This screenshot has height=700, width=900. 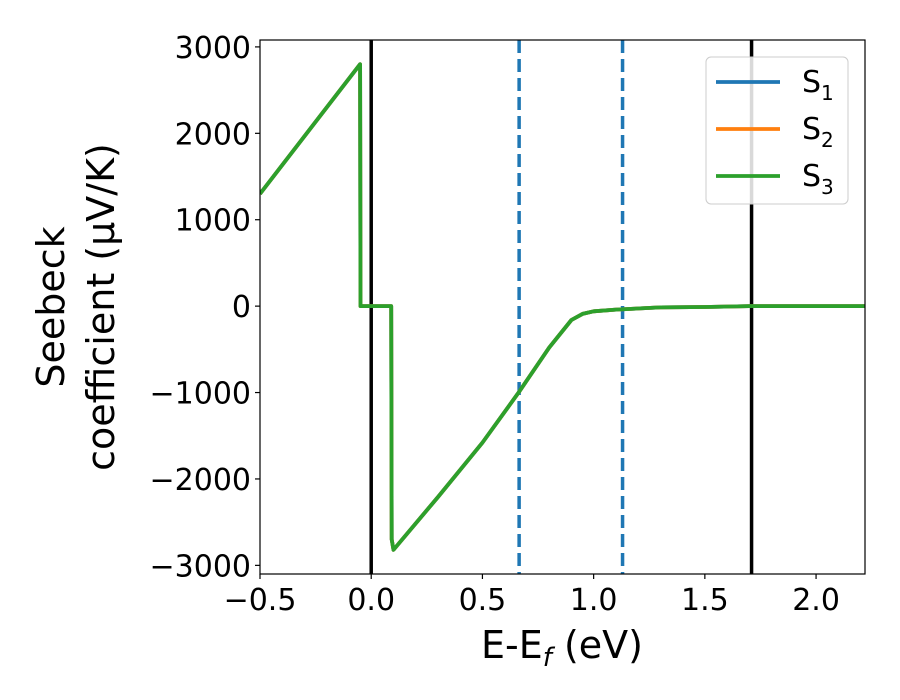 What do you see at coordinates (818, 179) in the screenshot?
I see `legend-label-3: S3` at bounding box center [818, 179].